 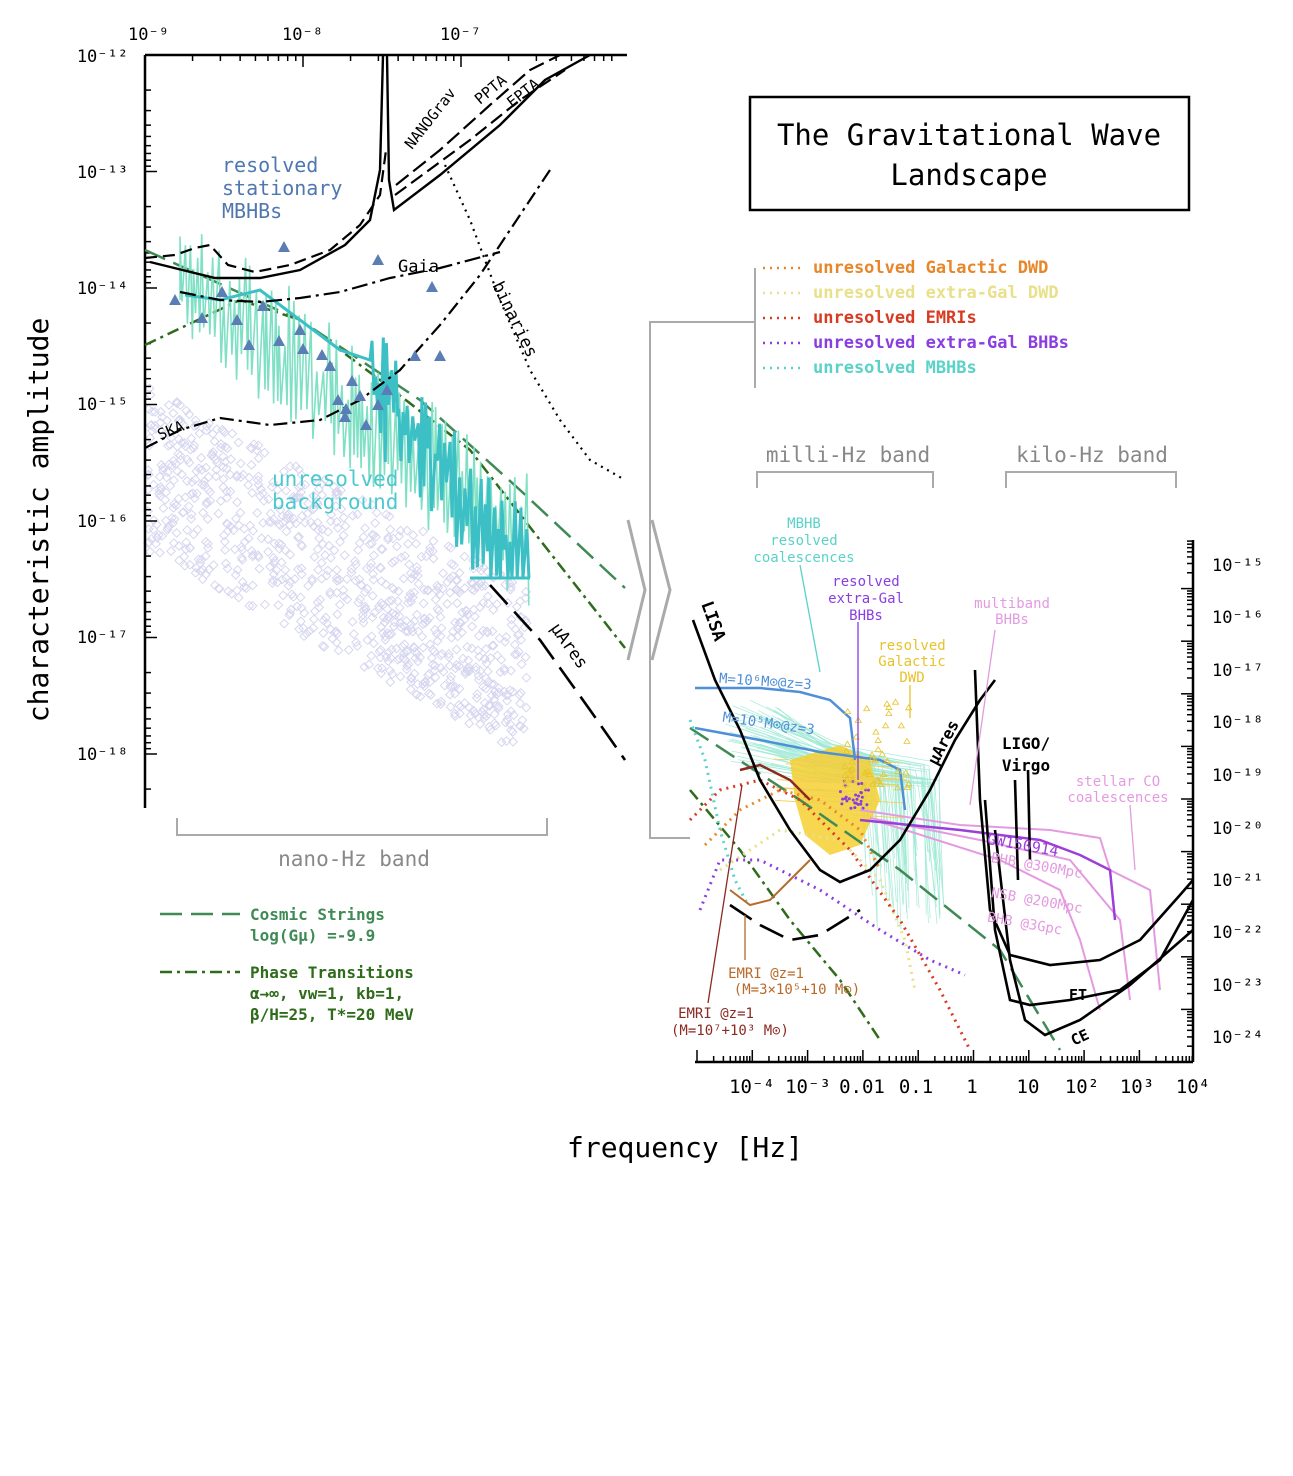 I want to click on rgal-label: DWD, so click(x=911, y=678).